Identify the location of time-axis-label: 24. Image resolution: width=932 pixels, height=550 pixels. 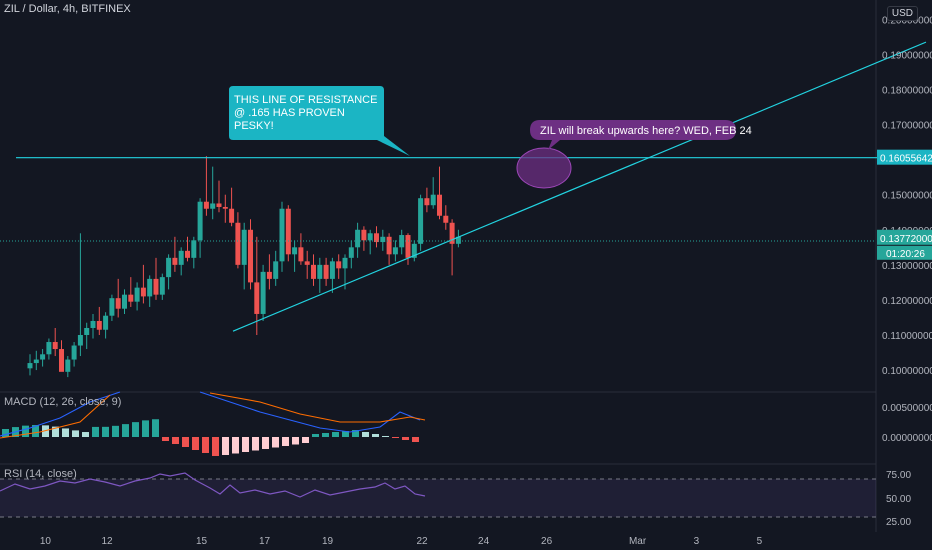
(484, 541).